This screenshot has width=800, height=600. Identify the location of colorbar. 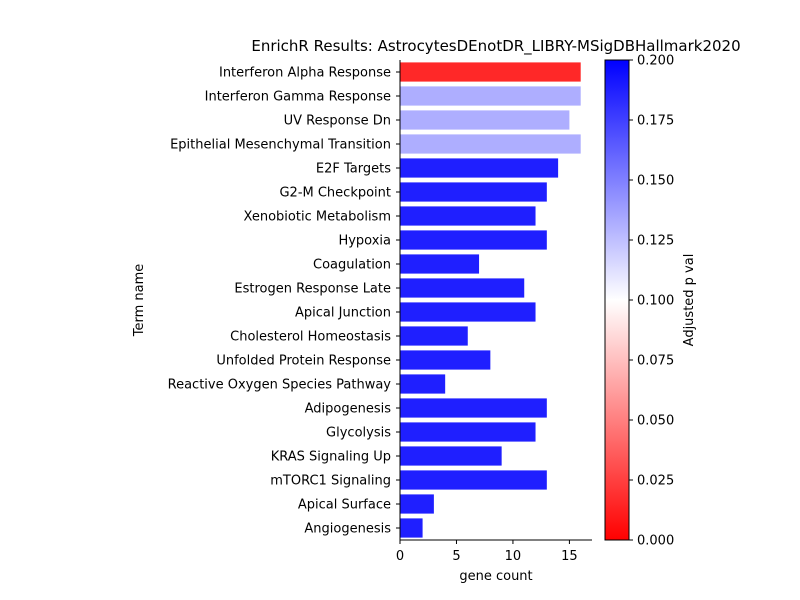
(617, 300).